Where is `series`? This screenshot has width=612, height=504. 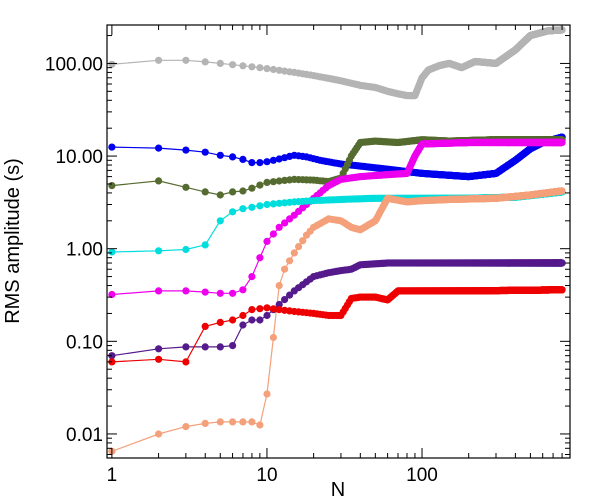
series is located at coordinates (337, 63).